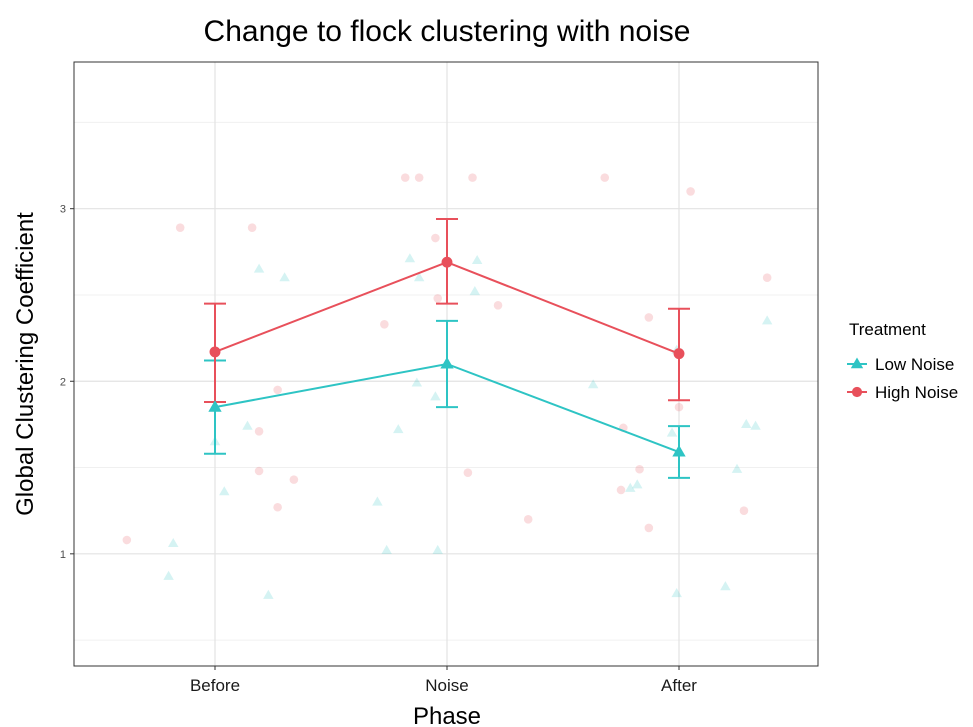  I want to click on x-axis-ticks: Before Noise After, so click(443, 680).